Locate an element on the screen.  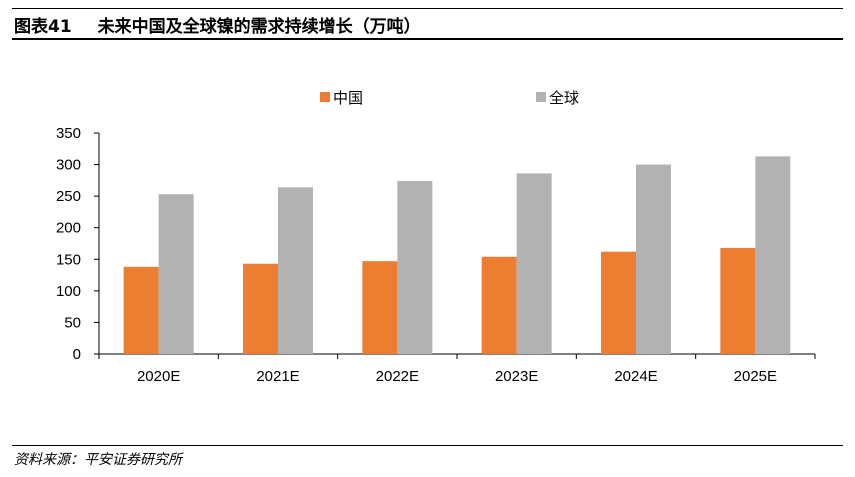
y-tick-label: 150 is located at coordinates (68, 259).